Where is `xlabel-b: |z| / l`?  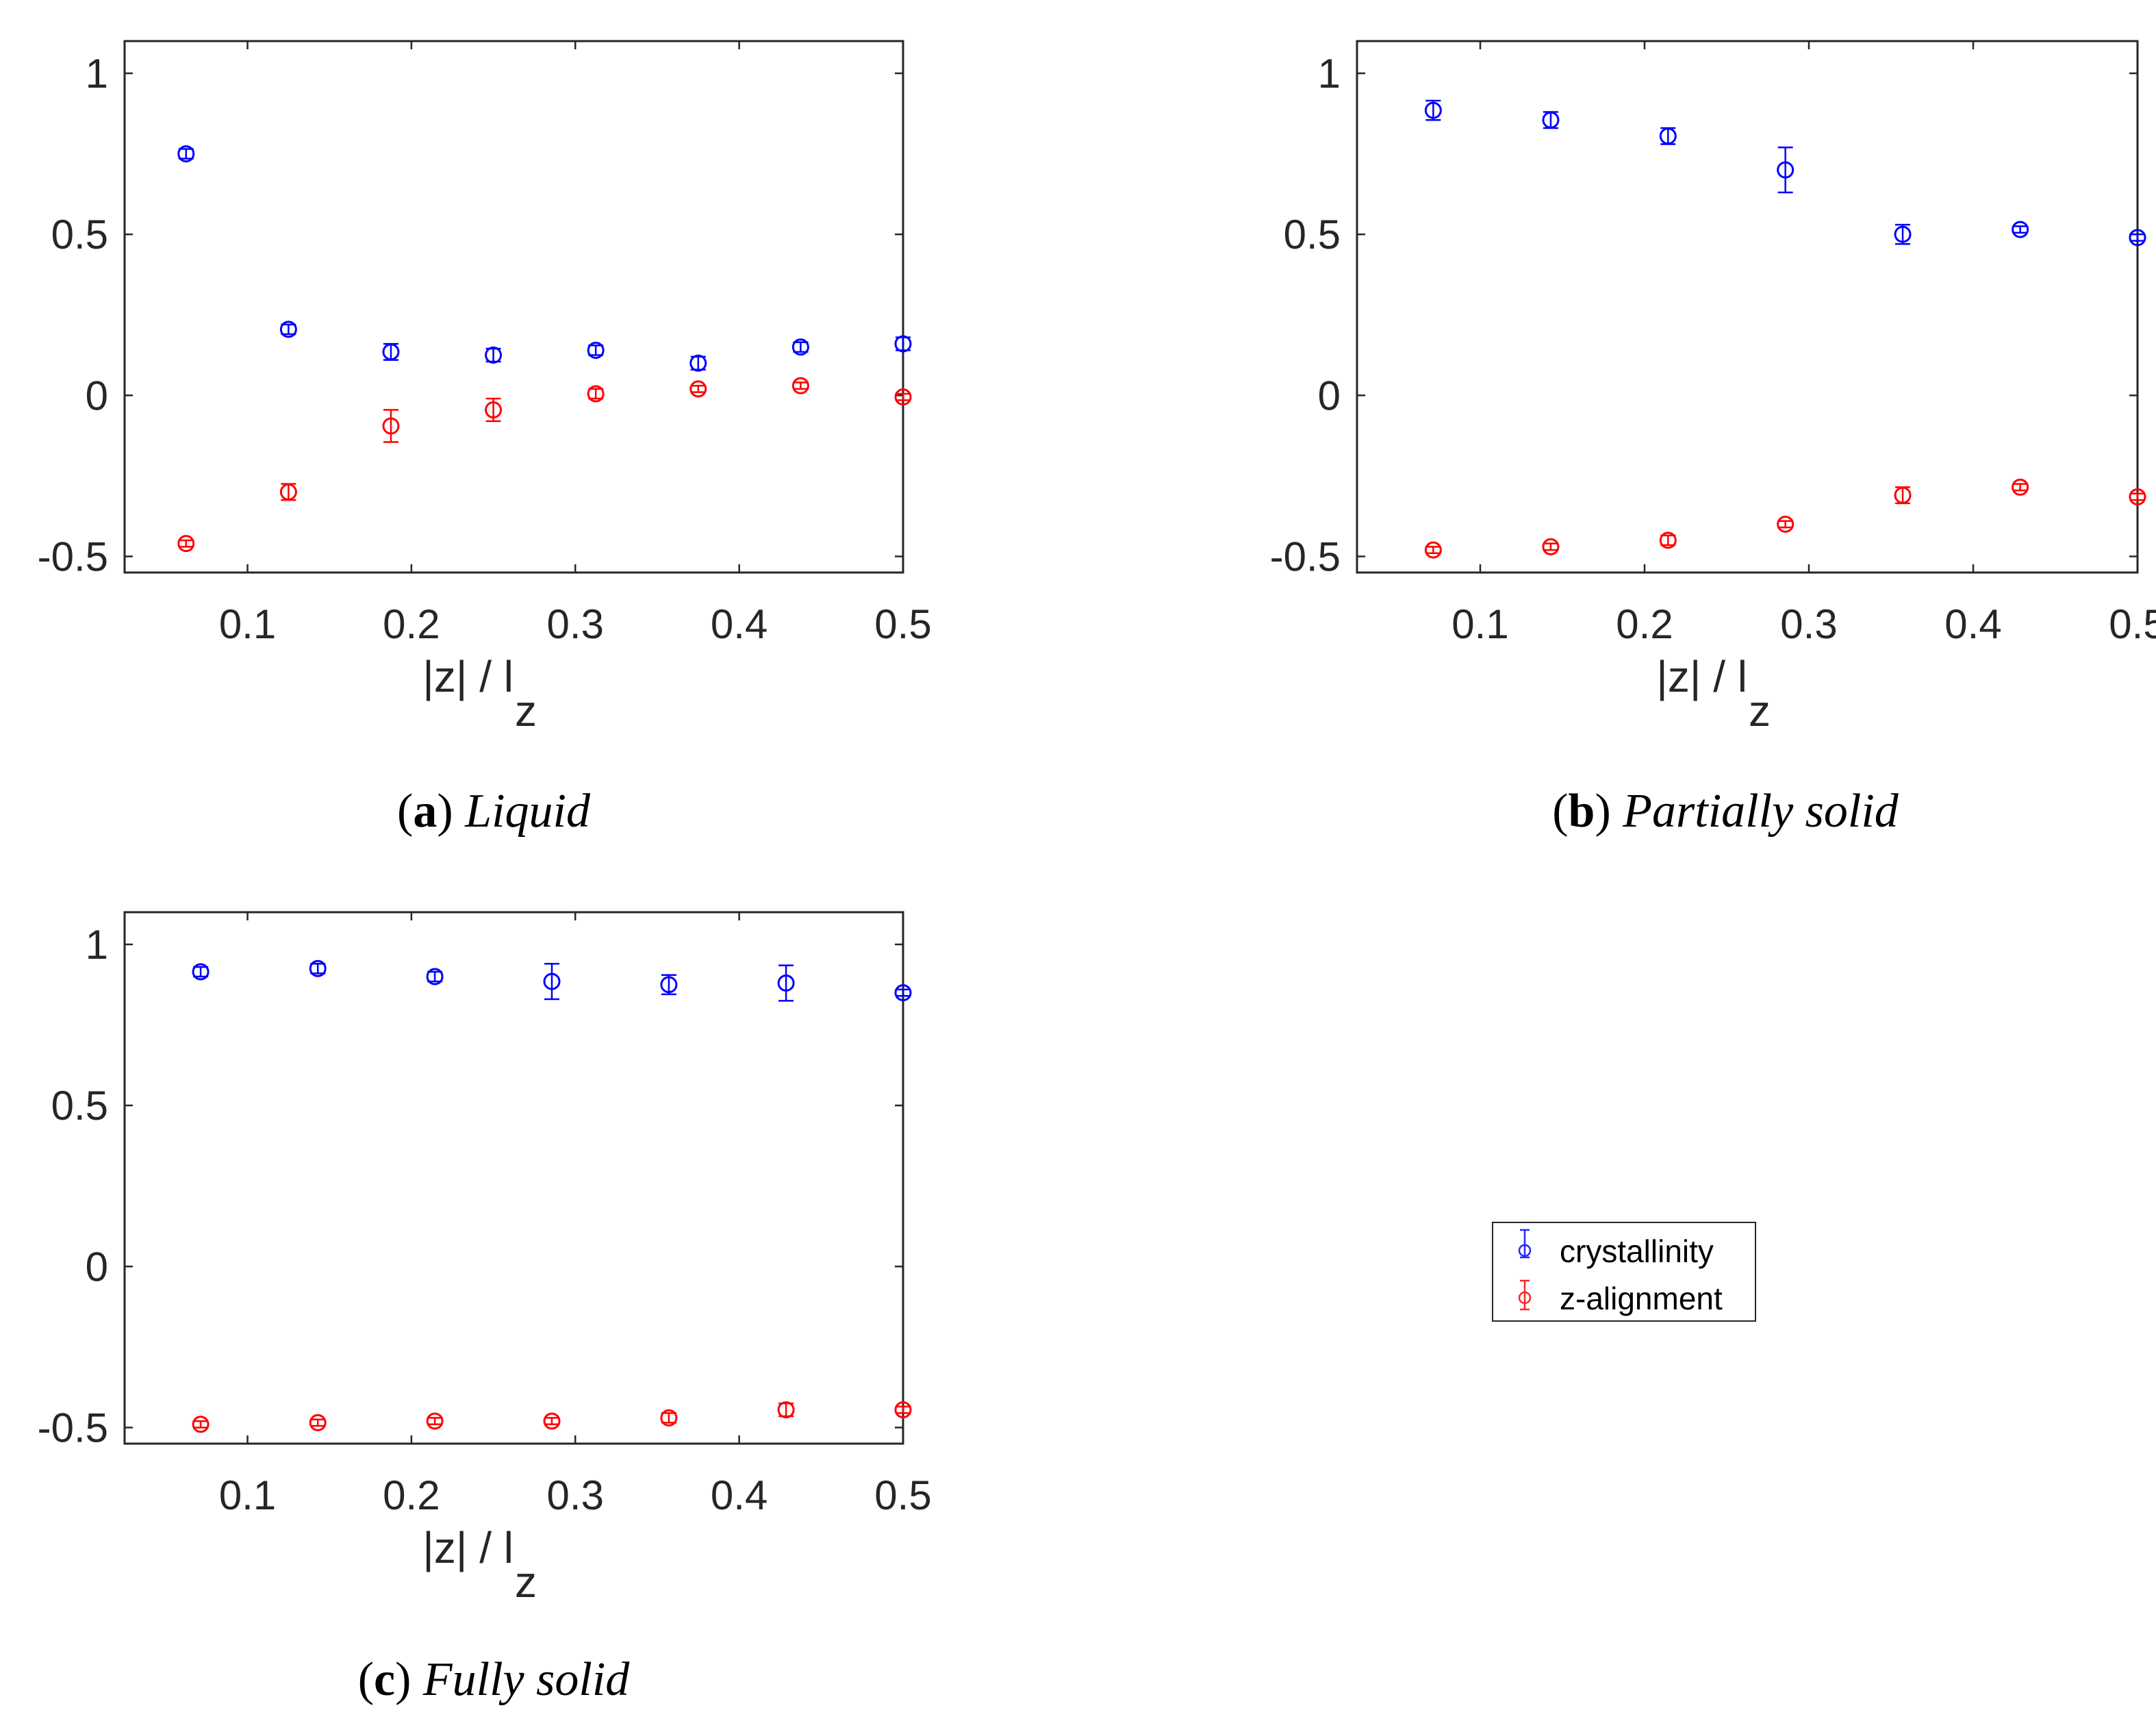
xlabel-b: |z| / l is located at coordinates (1701, 676).